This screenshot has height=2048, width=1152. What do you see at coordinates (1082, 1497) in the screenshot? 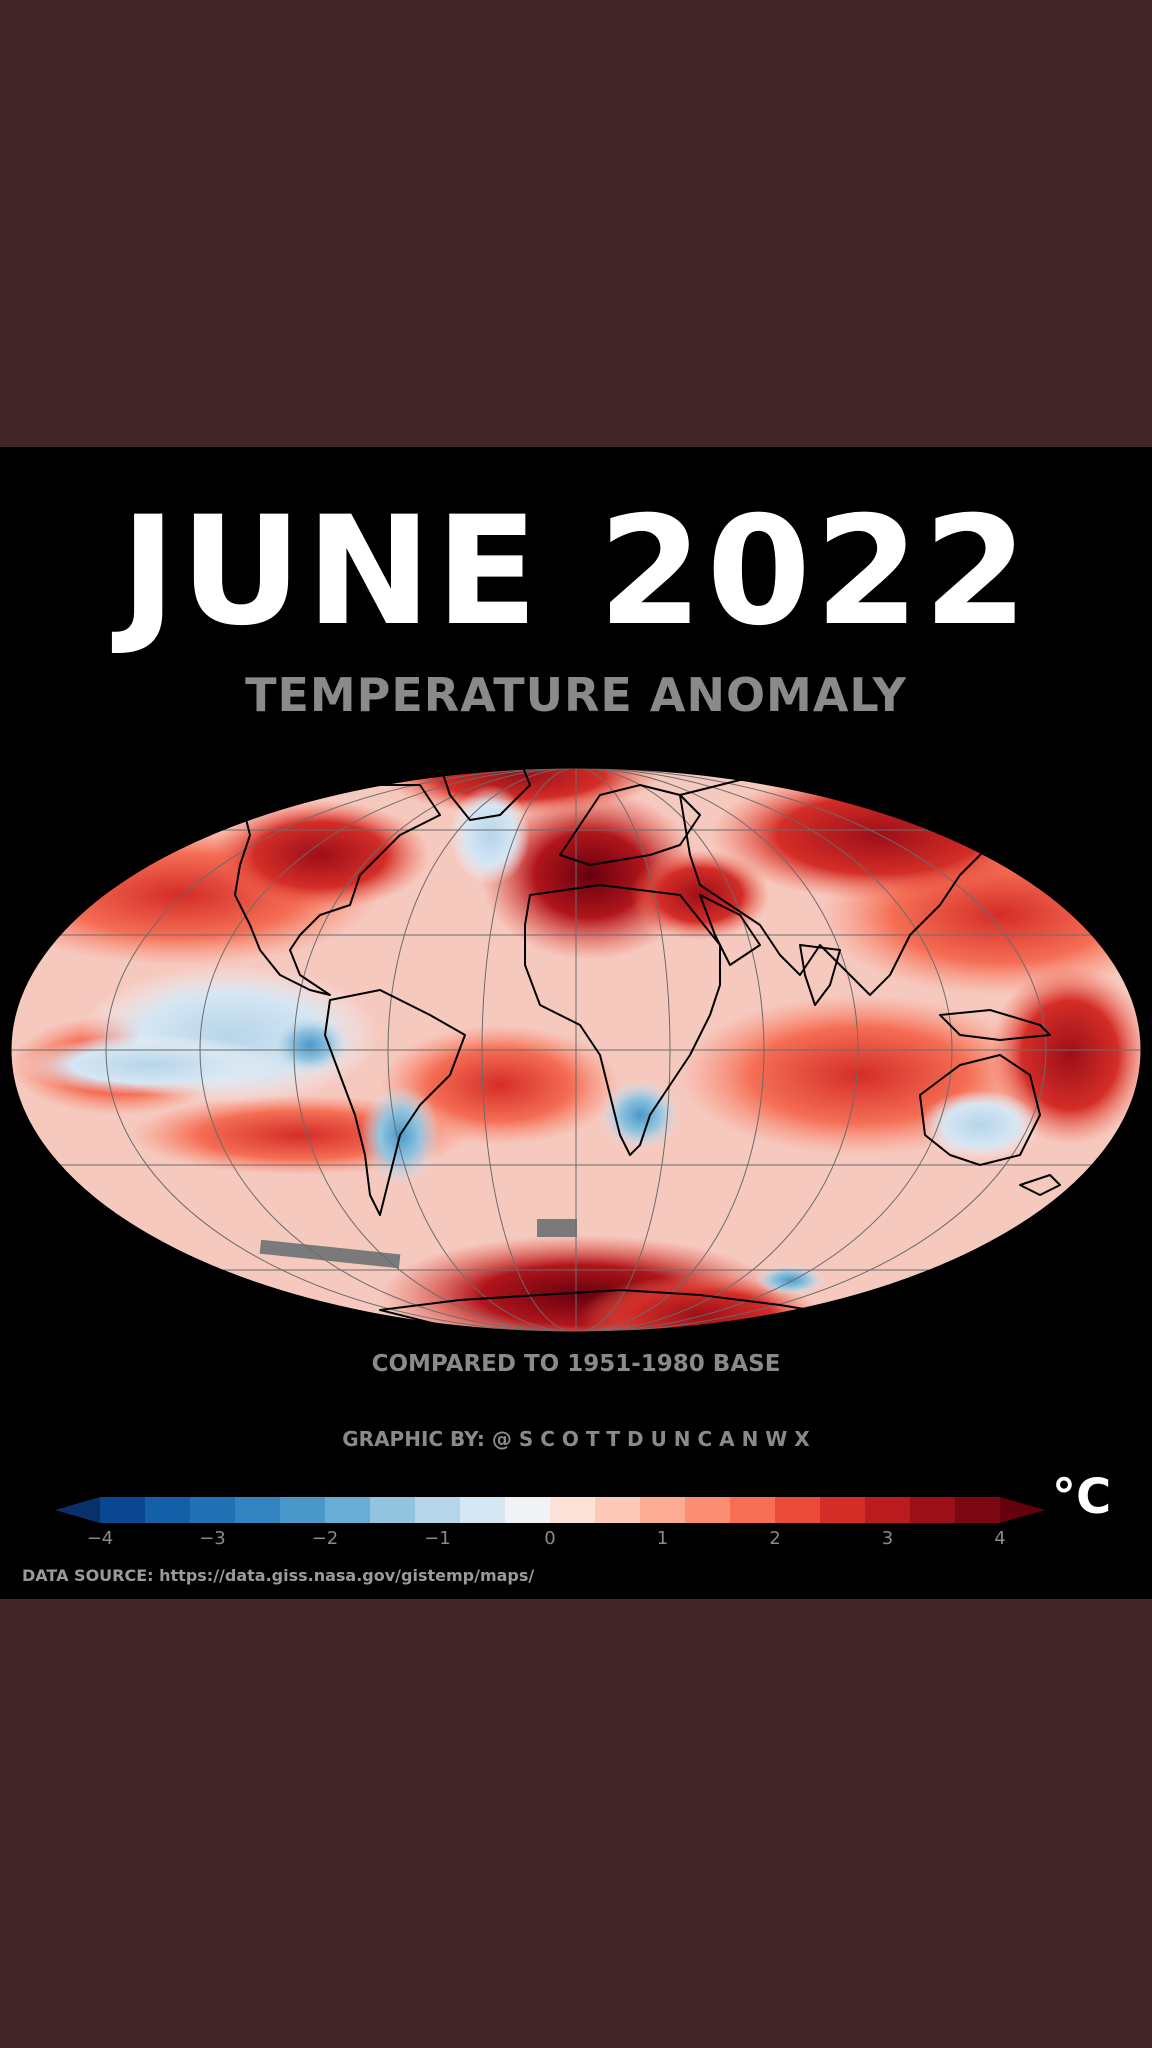
I see `unit-label: °C` at bounding box center [1082, 1497].